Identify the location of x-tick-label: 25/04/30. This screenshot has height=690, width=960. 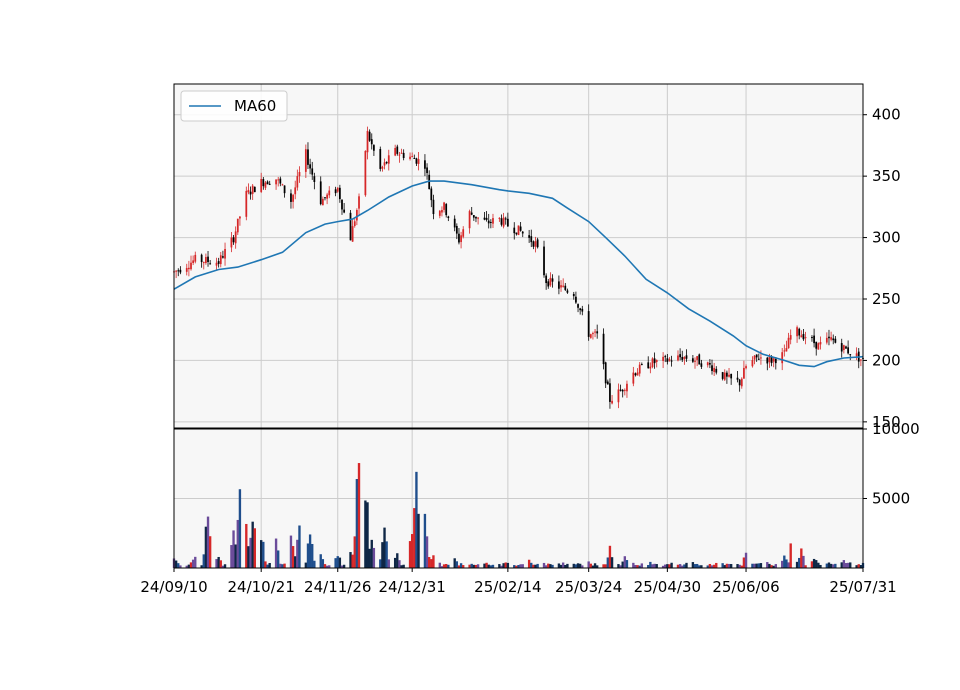
(667, 587).